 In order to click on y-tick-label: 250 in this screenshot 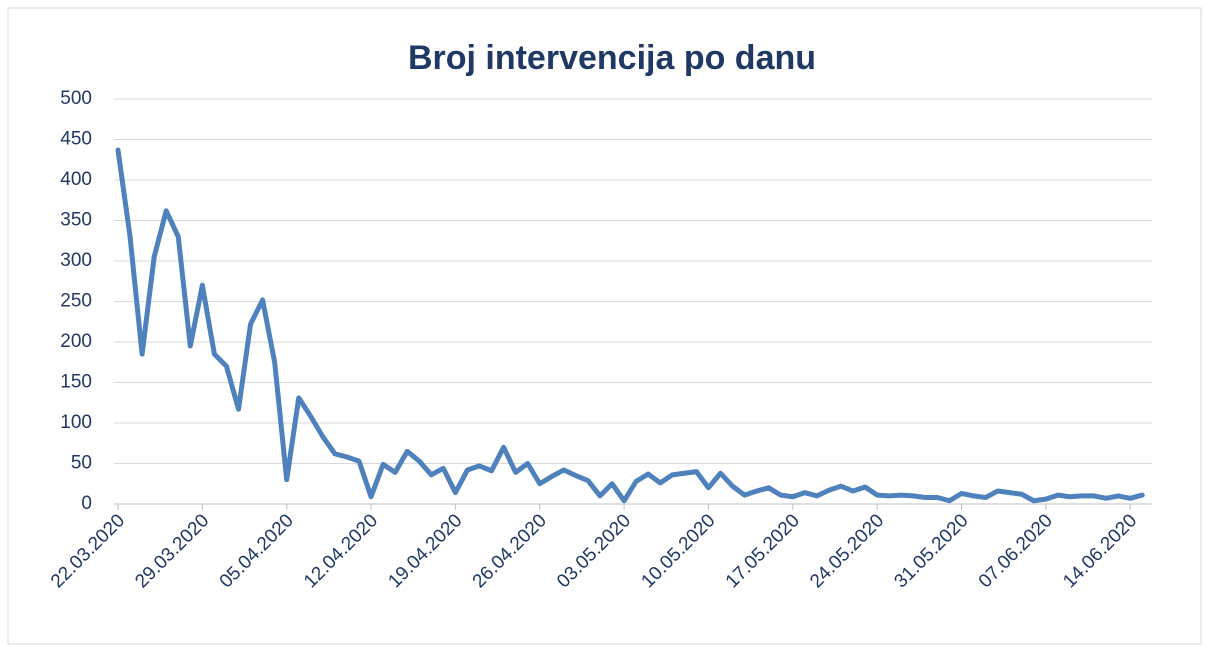, I will do `click(76, 301)`.